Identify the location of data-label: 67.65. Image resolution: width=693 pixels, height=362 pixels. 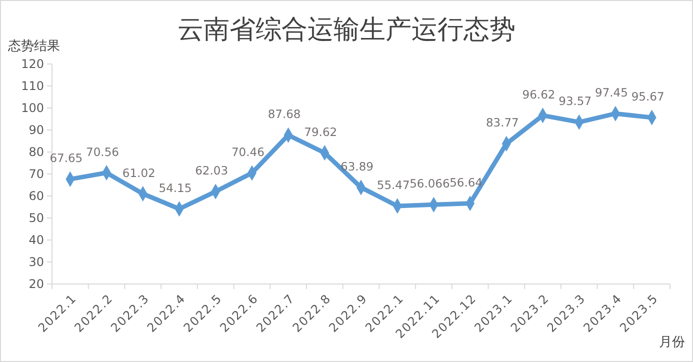
(66, 158).